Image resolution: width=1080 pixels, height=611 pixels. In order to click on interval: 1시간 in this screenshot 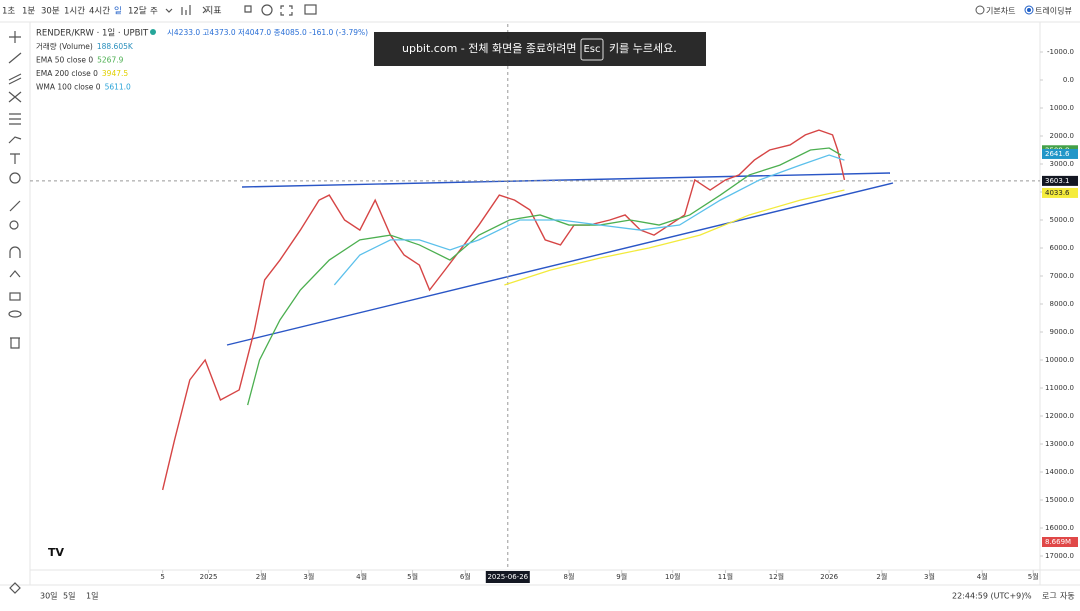, I will do `click(74, 11)`.